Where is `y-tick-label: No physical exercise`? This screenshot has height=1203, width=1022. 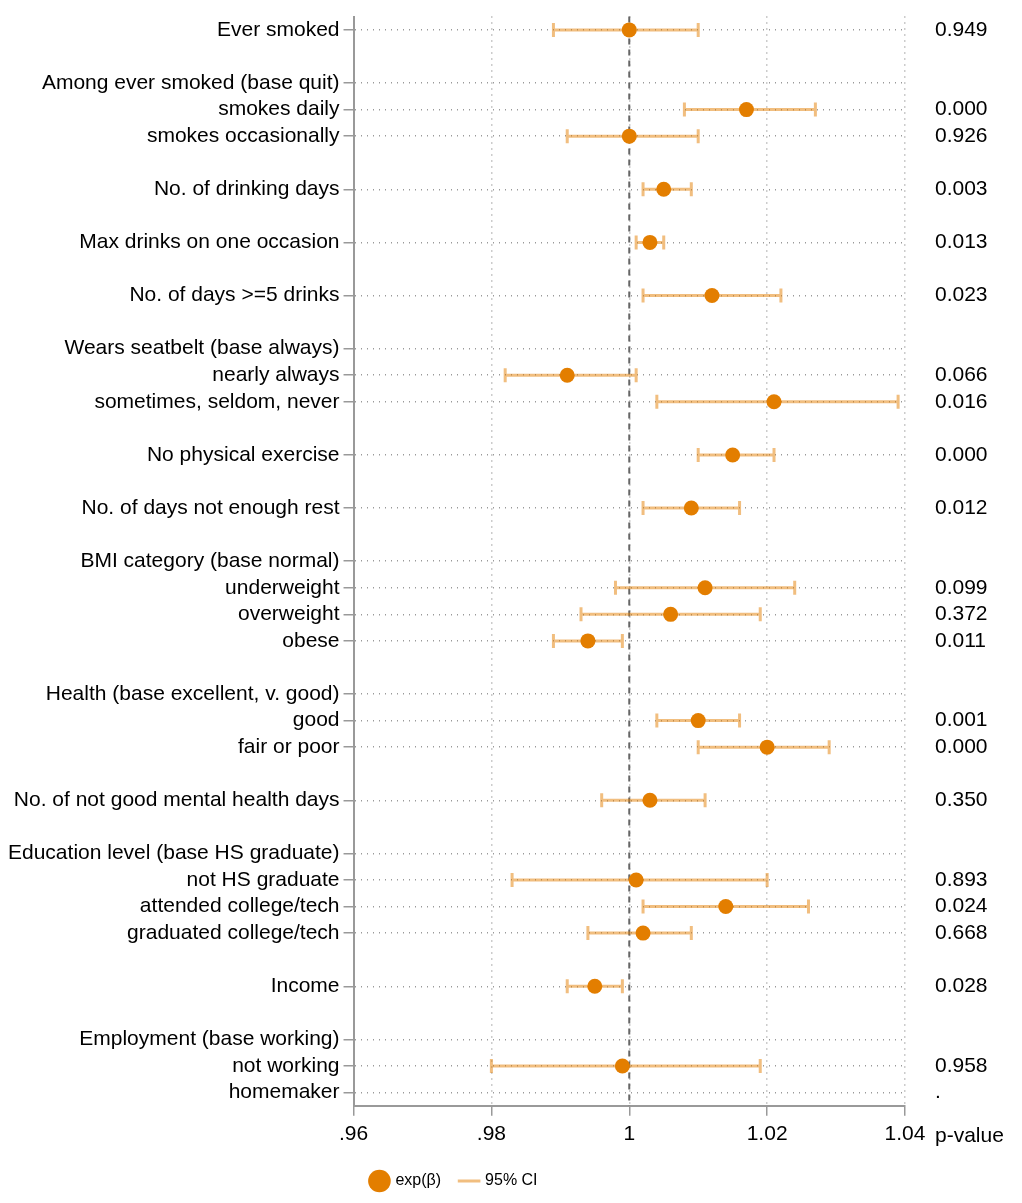
y-tick-label: No physical exercise is located at coordinates (243, 453).